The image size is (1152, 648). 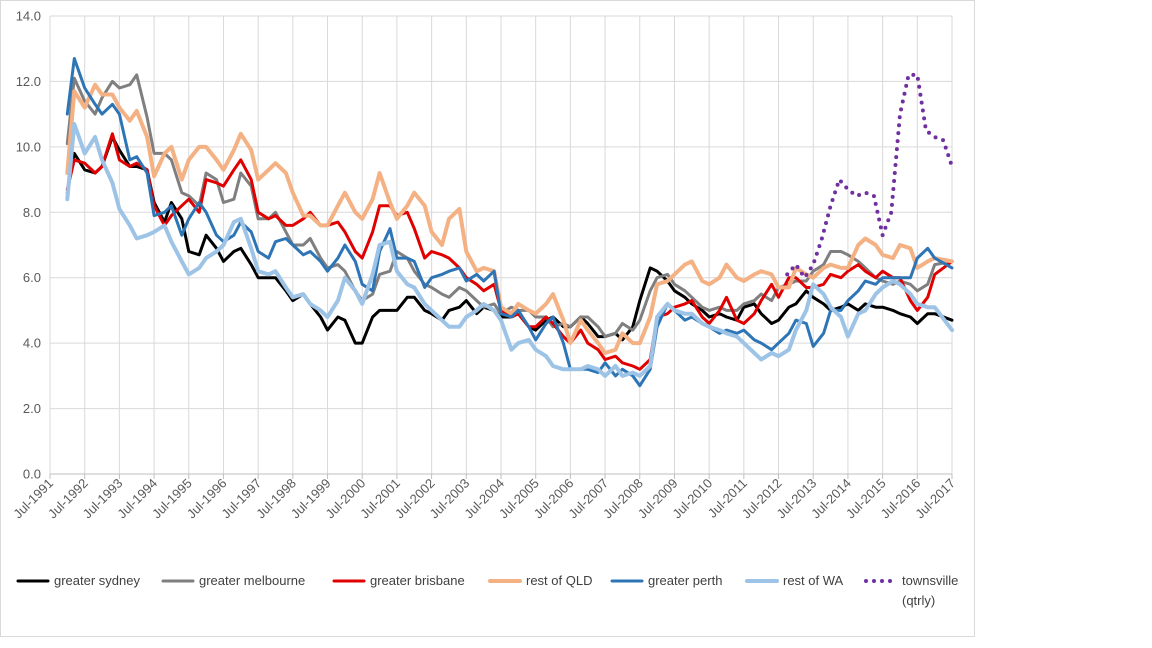 I want to click on y-tick-label: 4.0, so click(x=32, y=343).